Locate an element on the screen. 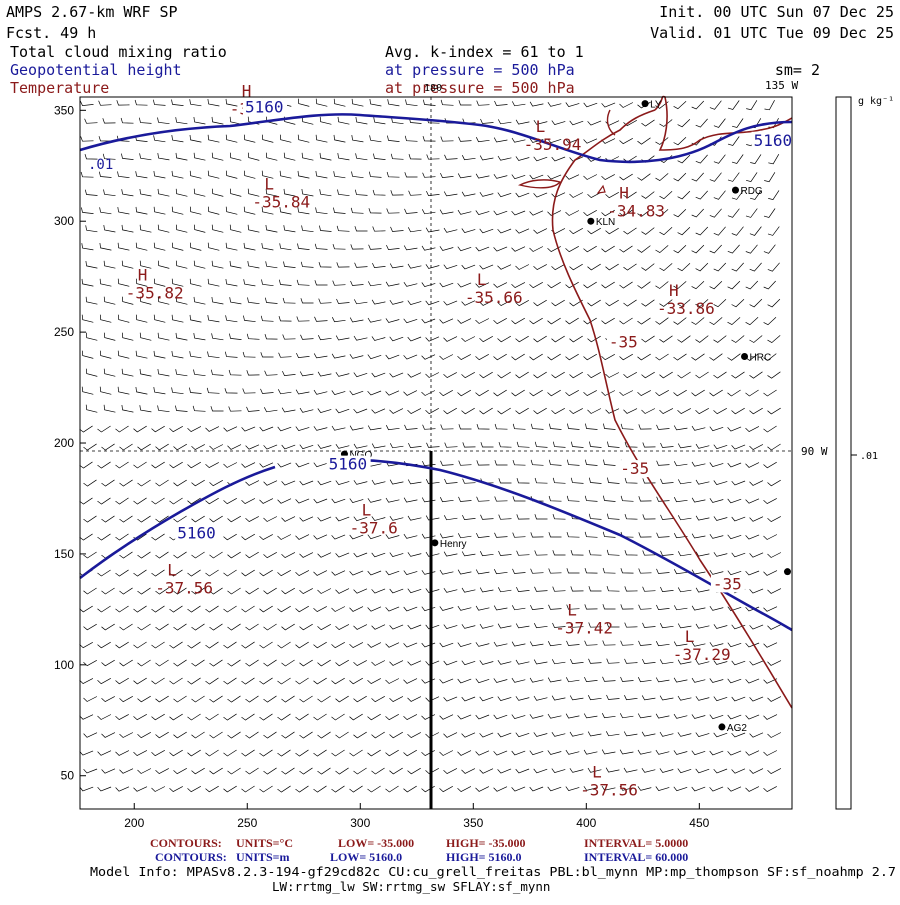 The width and height of the screenshot is (900, 905). station-dot is located at coordinates (745, 357).